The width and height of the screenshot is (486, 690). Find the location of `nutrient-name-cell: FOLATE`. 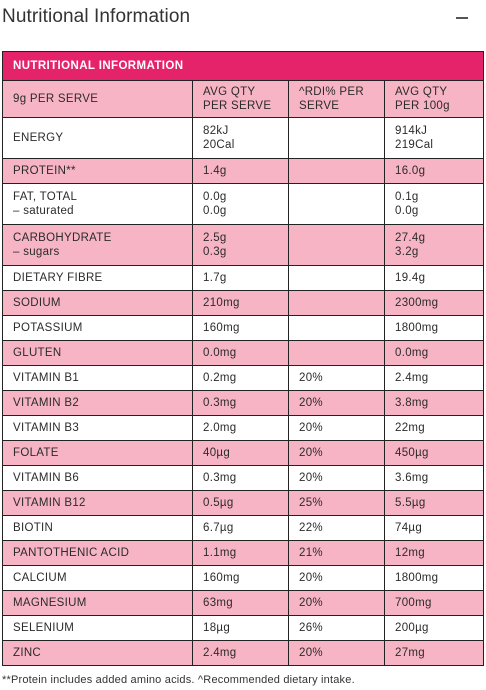

nutrient-name-cell: FOLATE is located at coordinates (97, 453).